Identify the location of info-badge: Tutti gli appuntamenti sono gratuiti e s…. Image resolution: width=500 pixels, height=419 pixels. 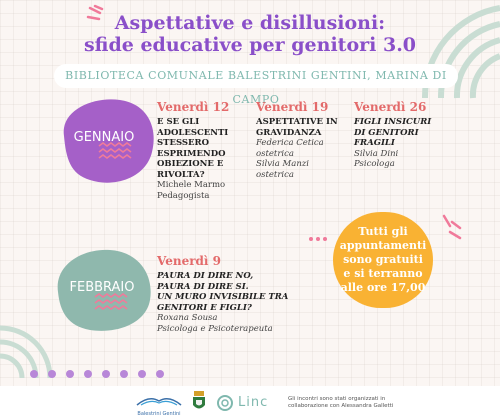
(383, 260).